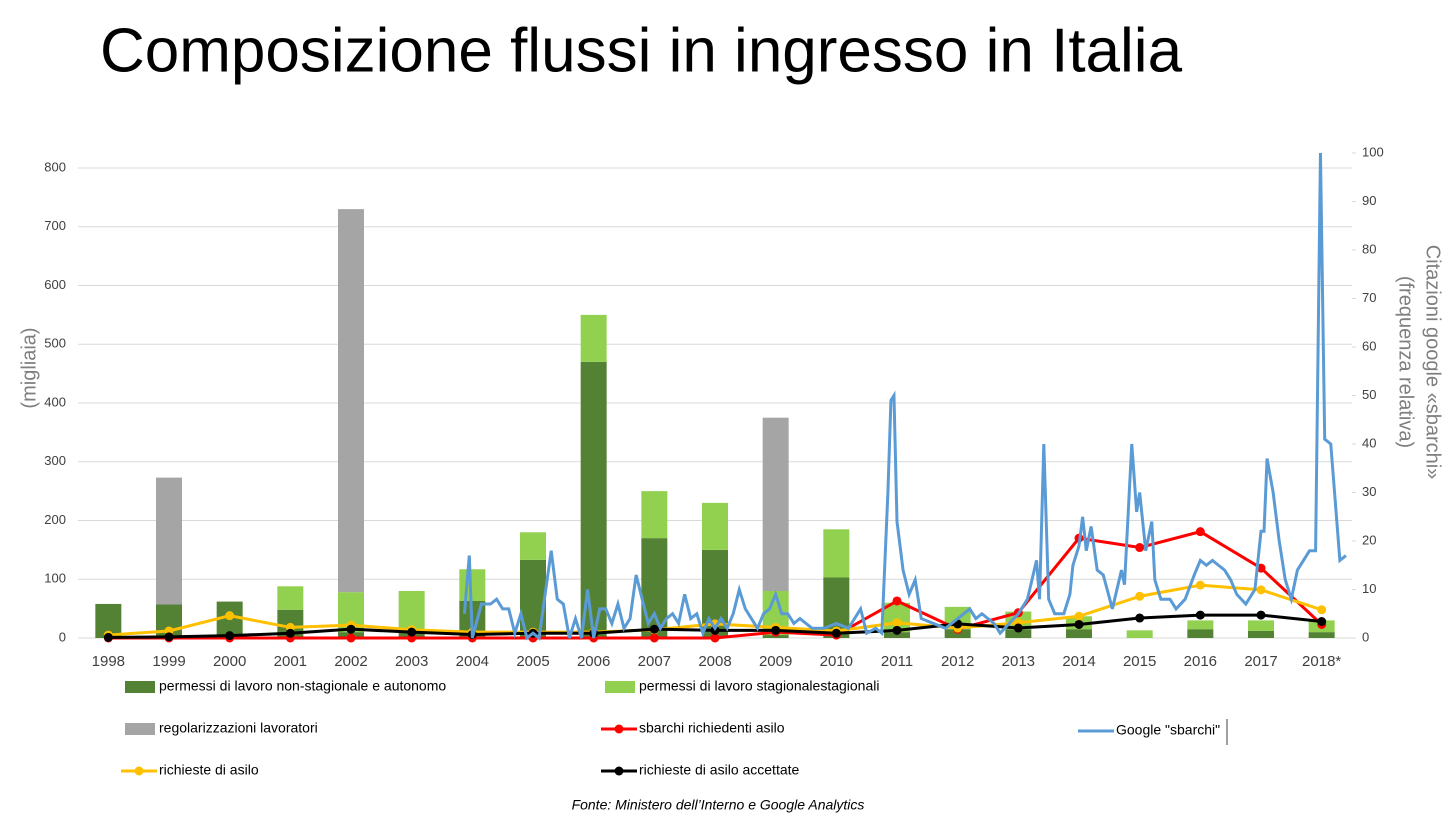 The image size is (1452, 823). What do you see at coordinates (1078, 661) in the screenshot?
I see `x-tick-label: 2014` at bounding box center [1078, 661].